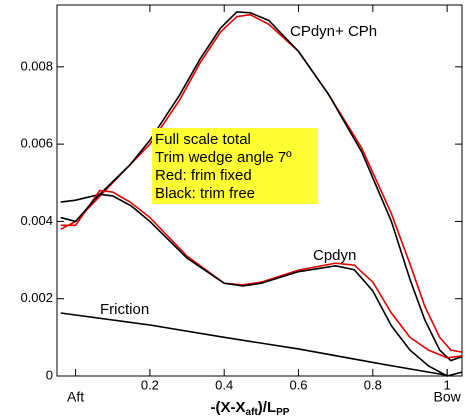  I want to click on x-label-part: )/L, so click(267, 407).